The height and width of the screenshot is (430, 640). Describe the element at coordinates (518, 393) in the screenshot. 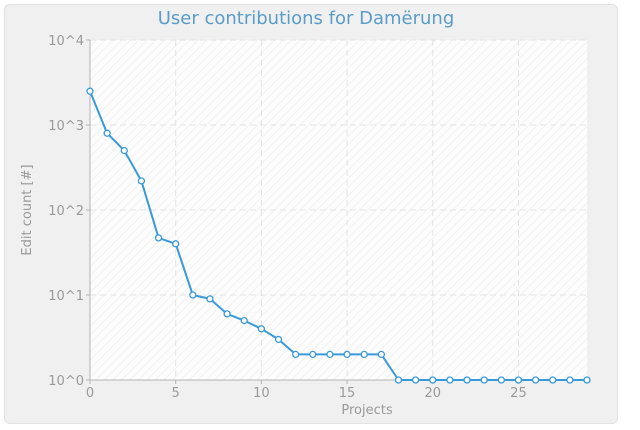

I see `x-tick-label: 25` at that location.